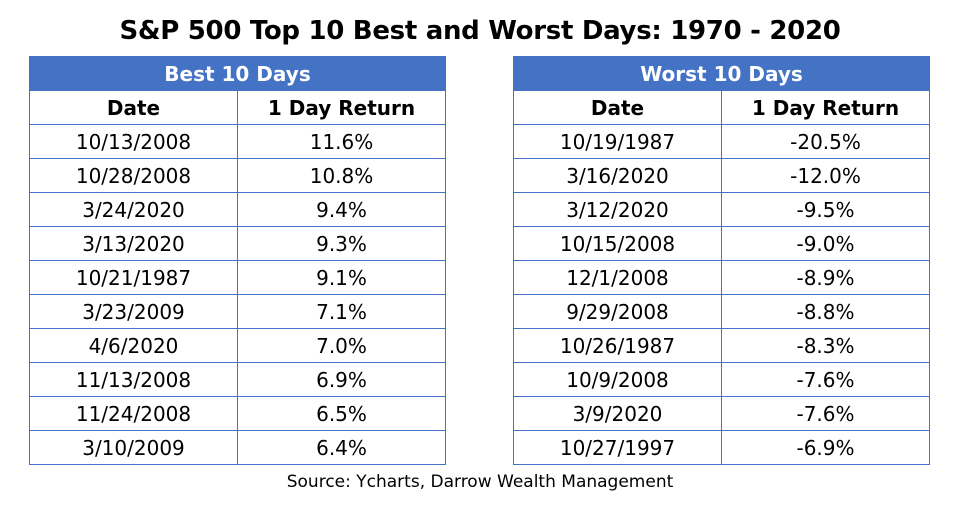  Describe the element at coordinates (341, 243) in the screenshot. I see `return-cell: 9.3%` at that location.